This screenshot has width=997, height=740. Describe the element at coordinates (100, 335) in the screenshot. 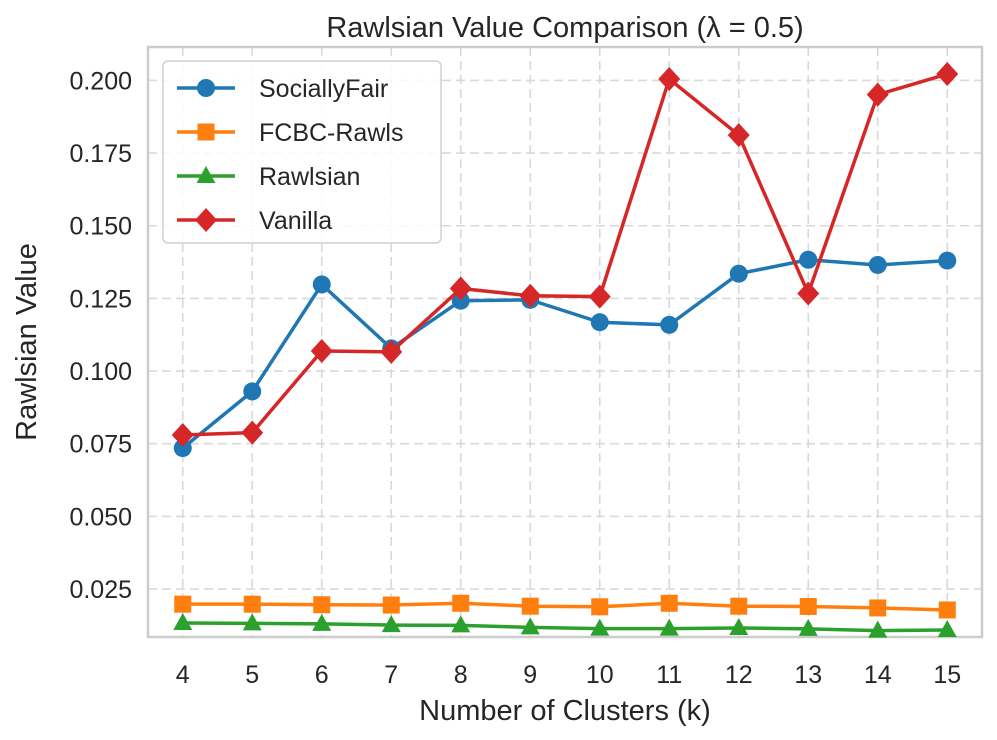

I see `y-axis-ticks: 0.025 0.050 0.075 0.100 0.125 0.150 0.175 0.200` at that location.